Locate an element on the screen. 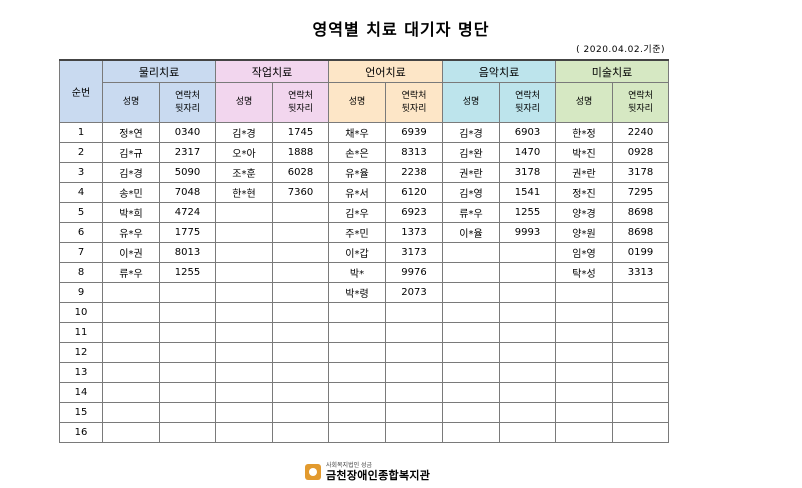  name-cell: 박*진 is located at coordinates (584, 152).